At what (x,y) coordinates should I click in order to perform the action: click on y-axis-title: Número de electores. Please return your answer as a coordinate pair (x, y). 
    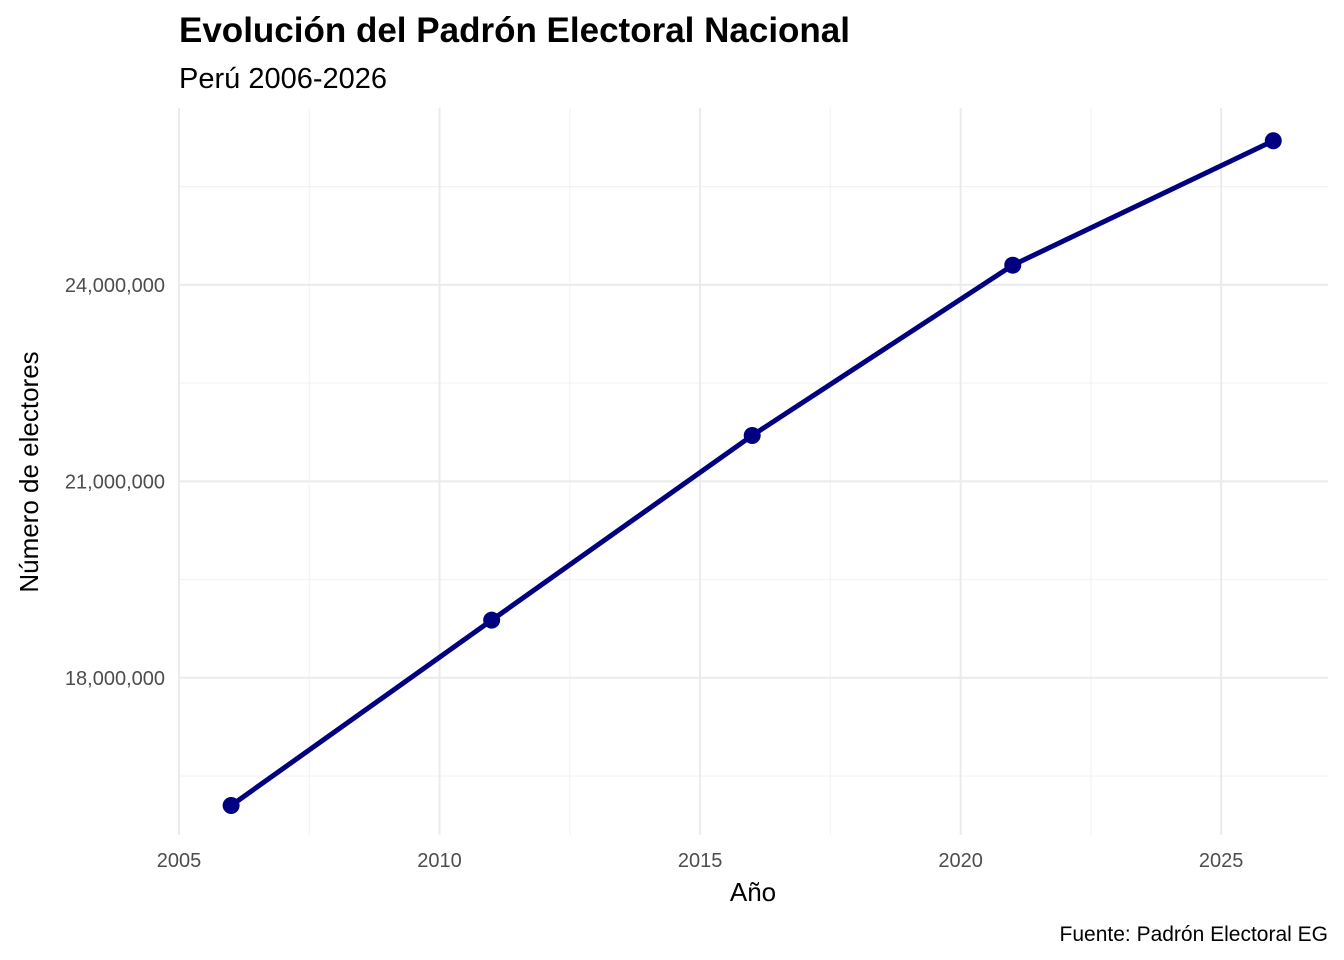
    Looking at the image, I should click on (29, 471).